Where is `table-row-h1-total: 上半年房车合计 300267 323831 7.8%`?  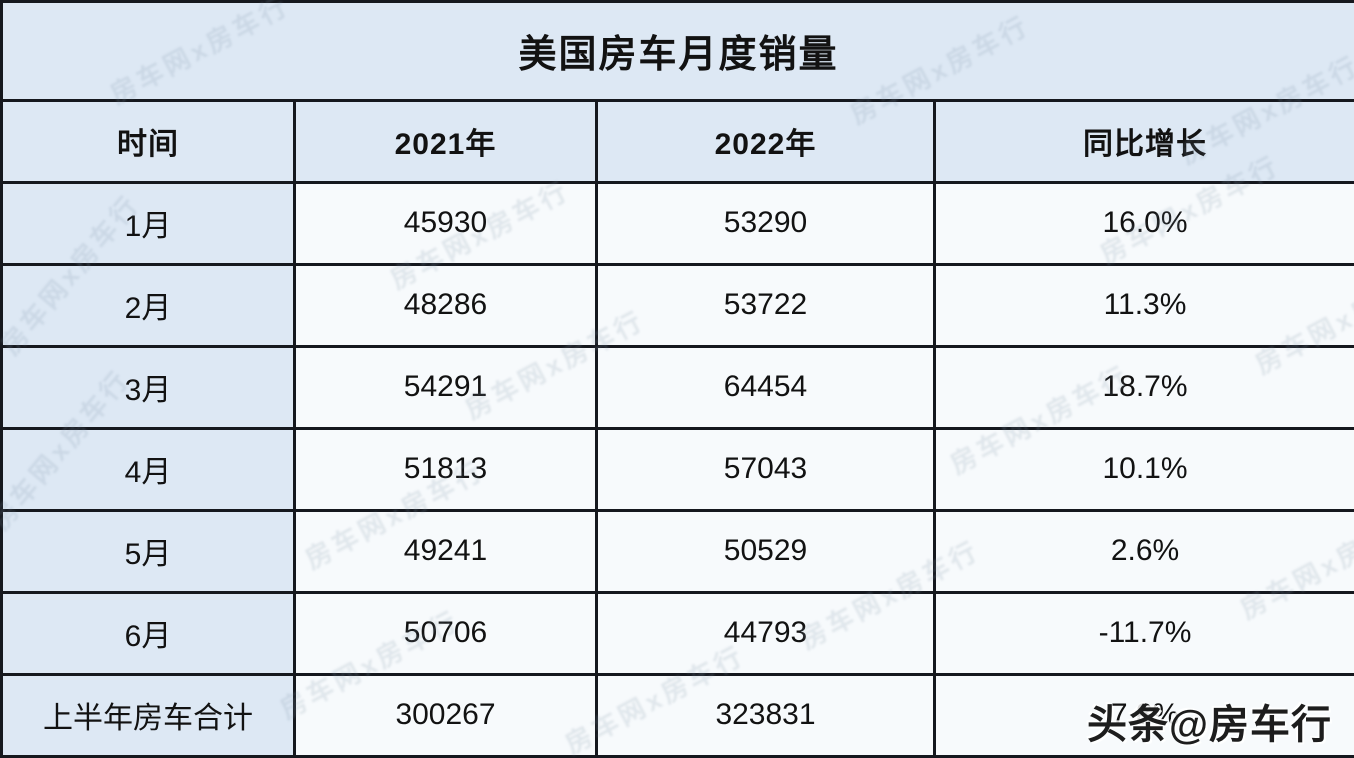 table-row-h1-total: 上半年房车合计 300267 323831 7.8% is located at coordinates (677, 715).